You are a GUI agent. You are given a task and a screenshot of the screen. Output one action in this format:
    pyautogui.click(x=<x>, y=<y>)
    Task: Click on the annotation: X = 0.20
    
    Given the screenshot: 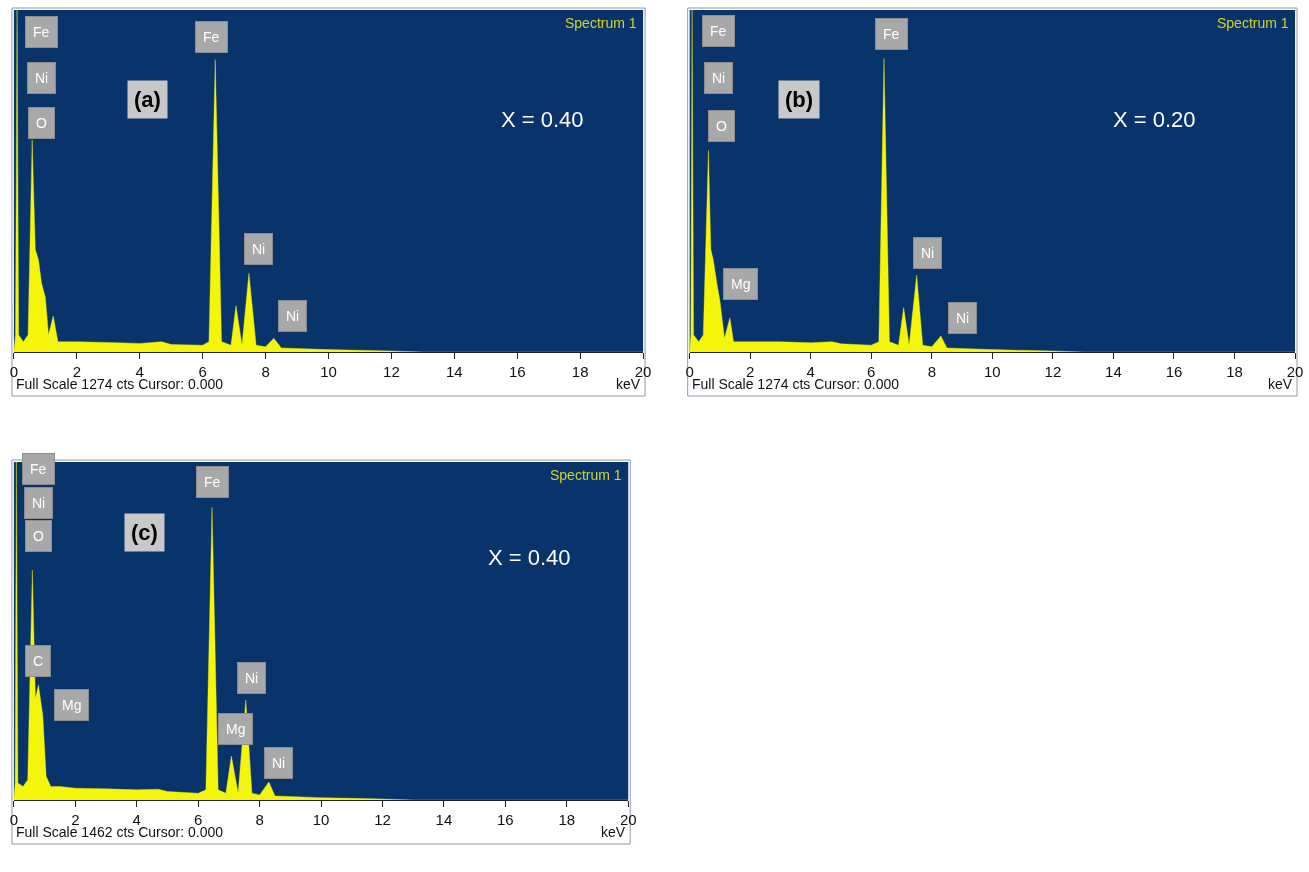 What is the action you would take?
    pyautogui.click(x=1154, y=119)
    